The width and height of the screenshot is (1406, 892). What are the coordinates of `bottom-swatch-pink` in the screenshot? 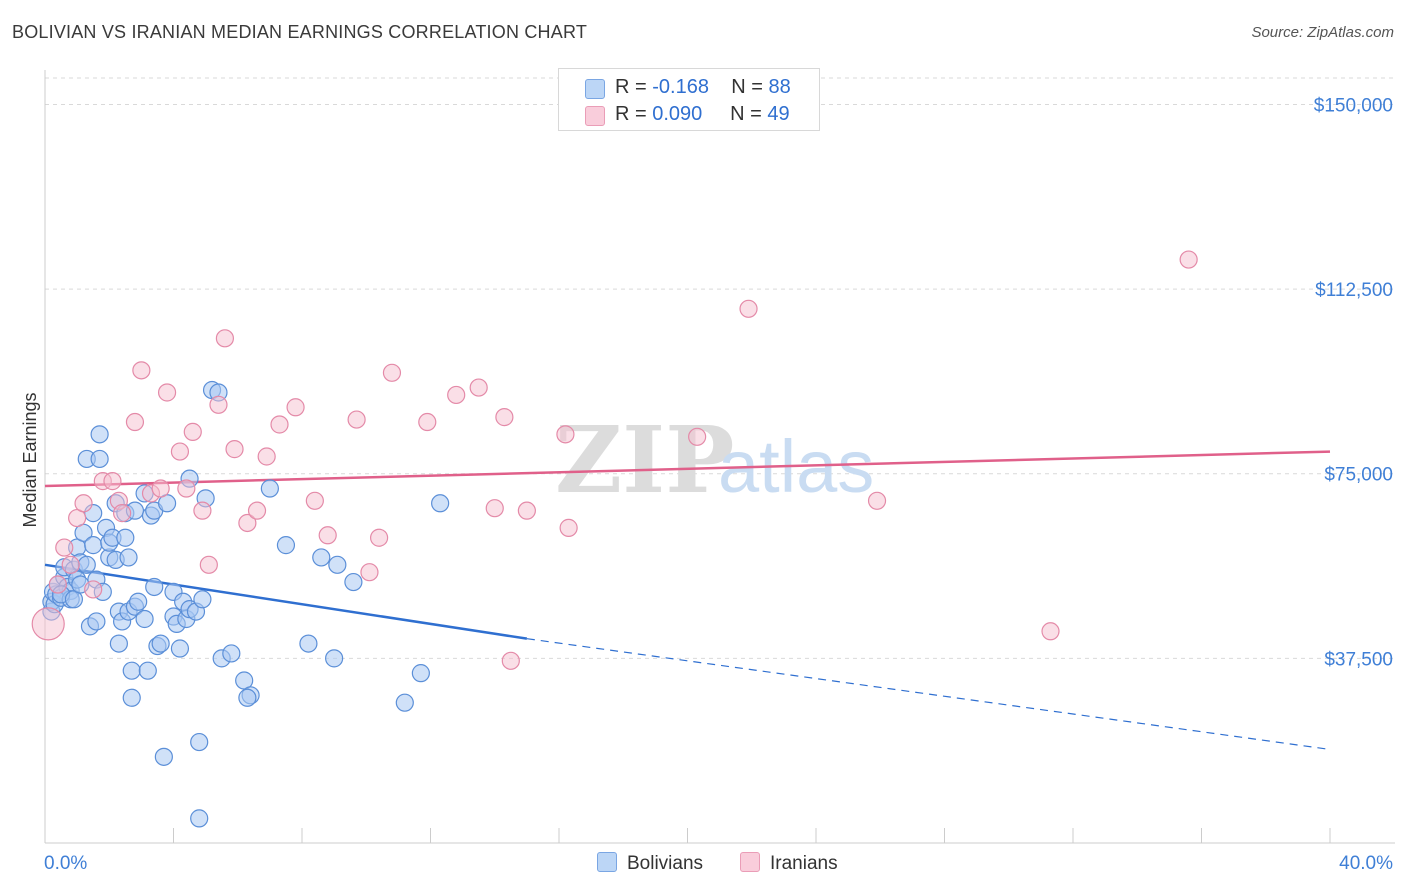 It's located at (750, 862).